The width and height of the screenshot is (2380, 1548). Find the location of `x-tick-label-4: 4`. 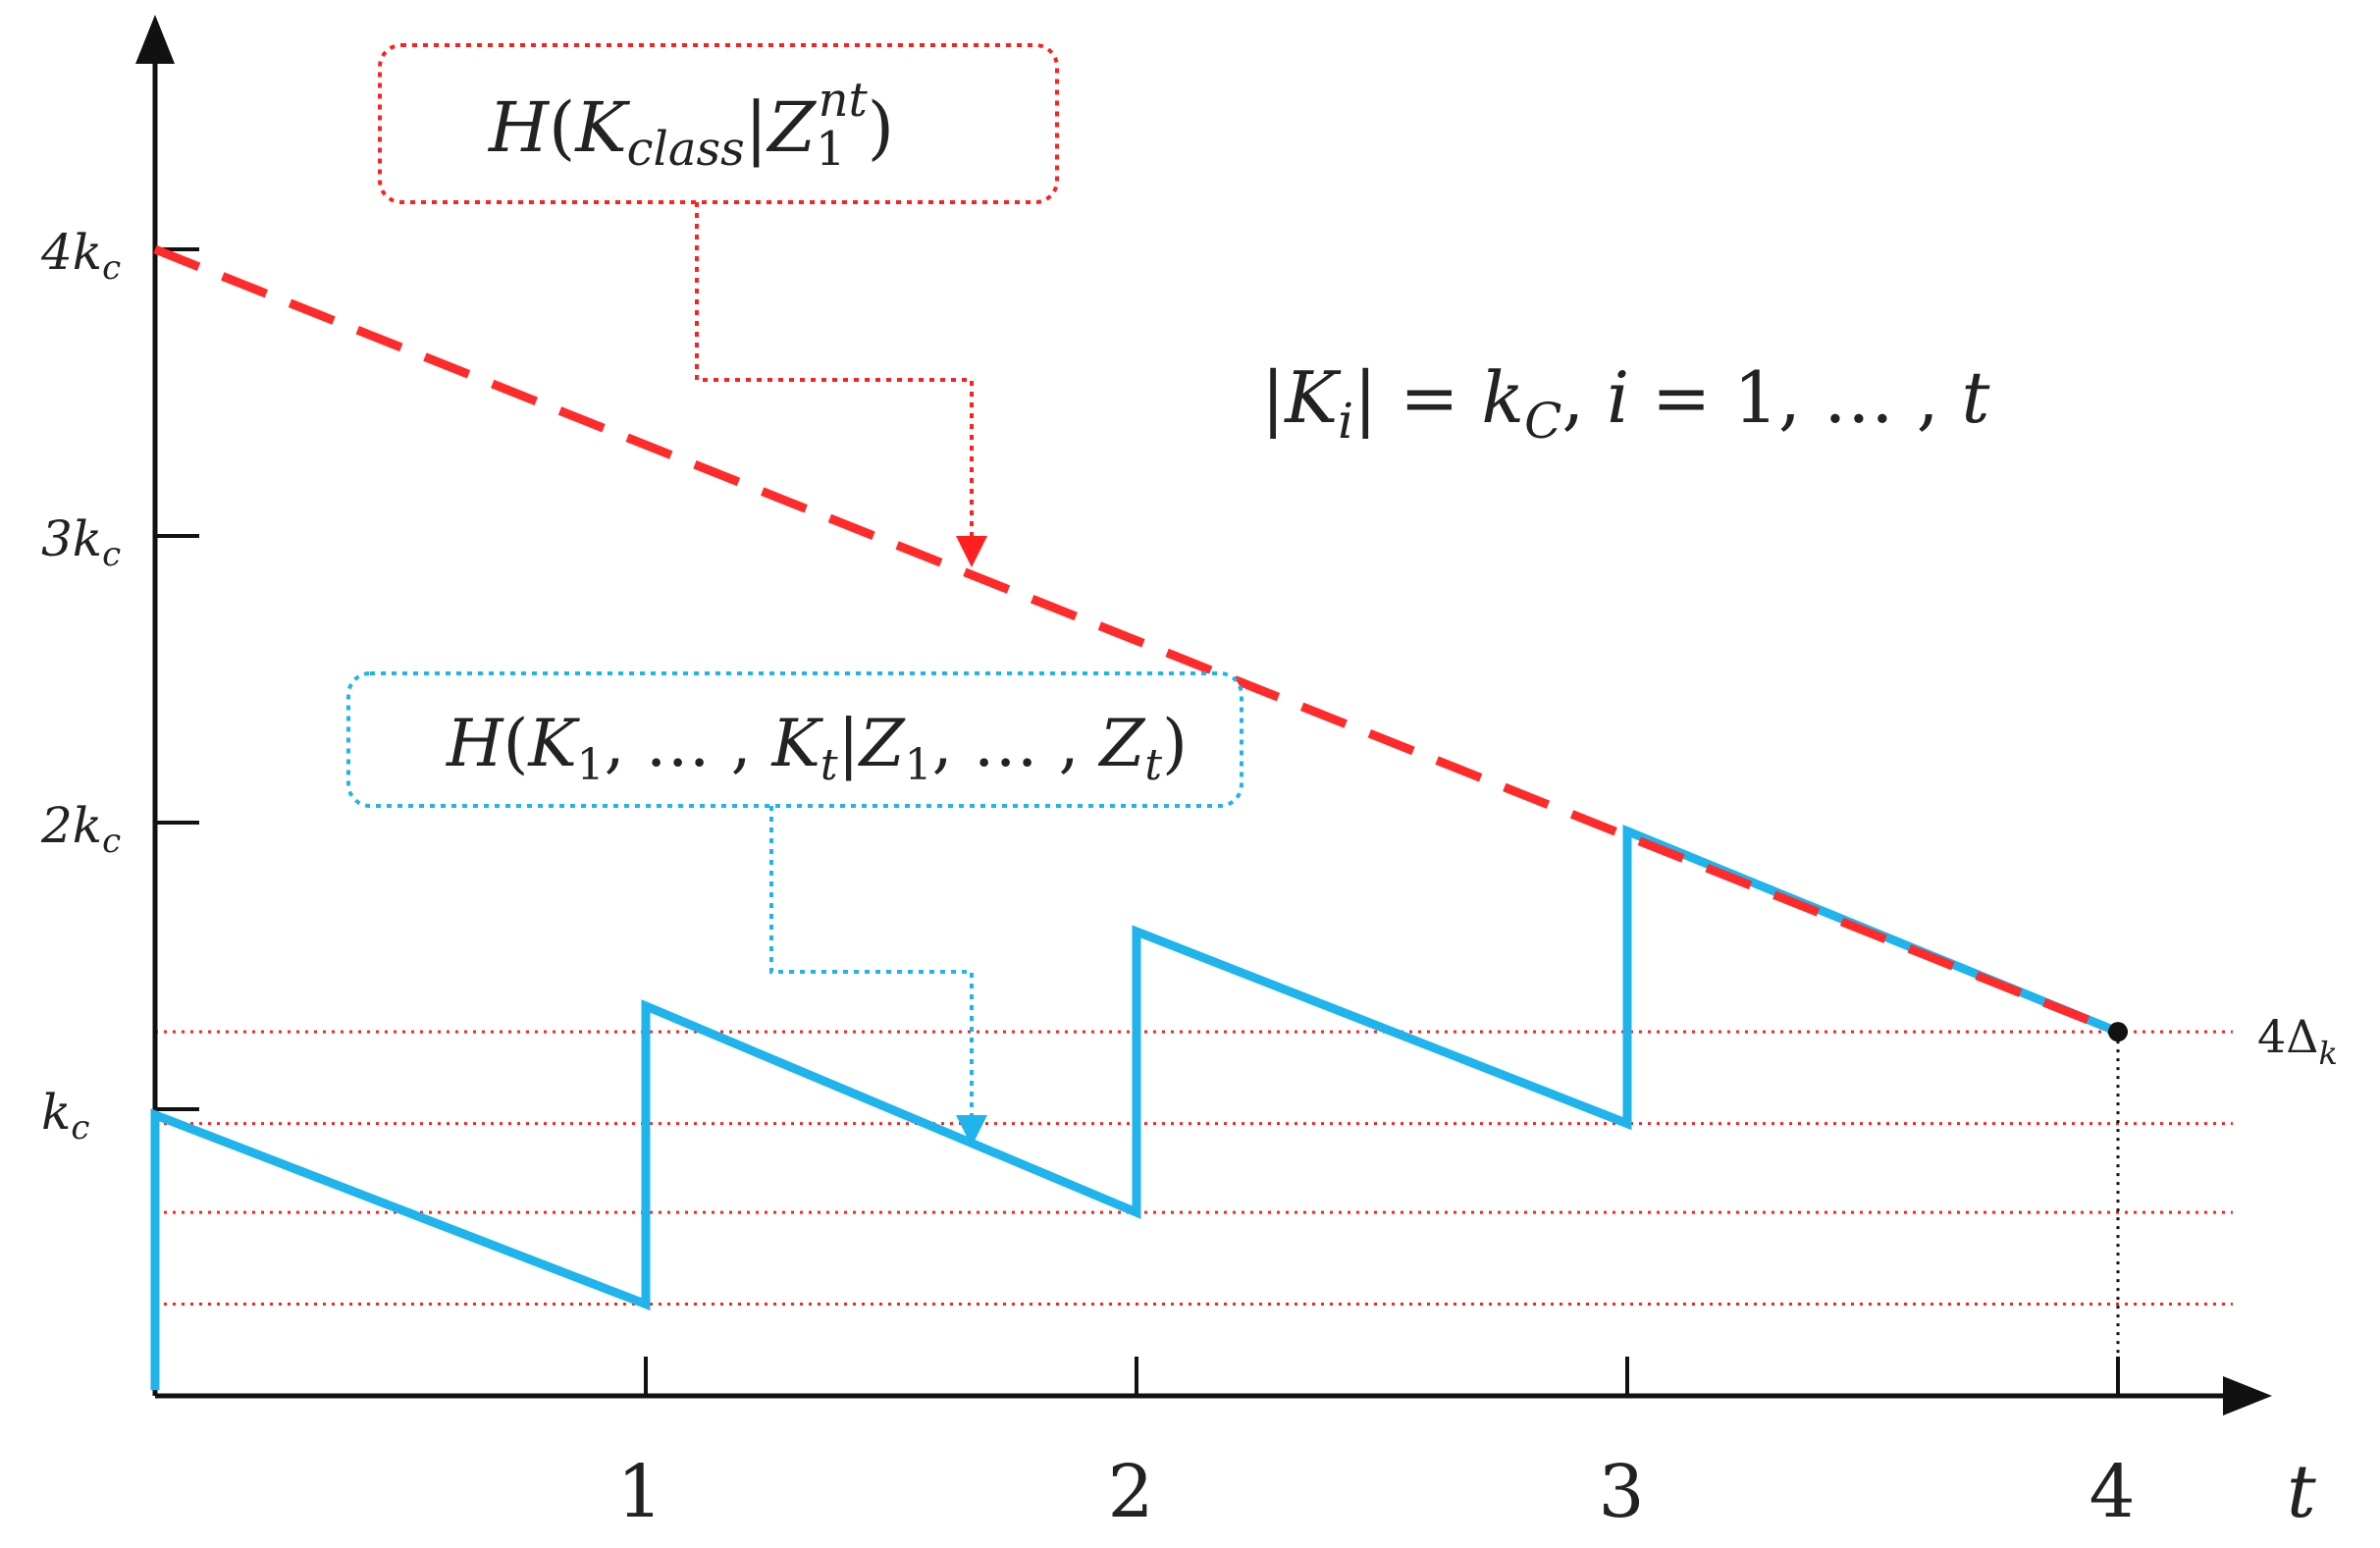

x-tick-label-4: 4 is located at coordinates (2112, 1492).